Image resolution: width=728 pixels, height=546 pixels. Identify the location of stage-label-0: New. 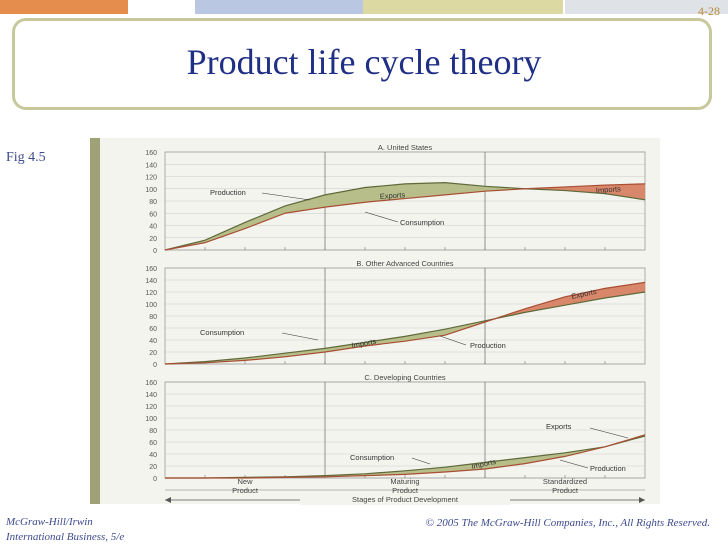
(245, 481).